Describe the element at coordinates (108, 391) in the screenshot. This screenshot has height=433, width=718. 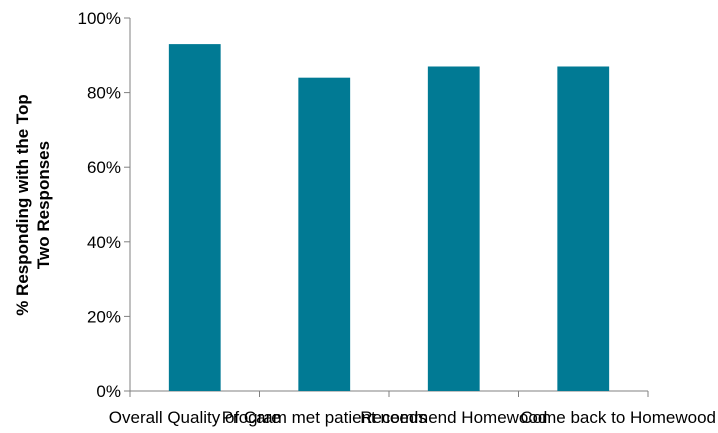
I see `y-tick-label: 0%` at that location.